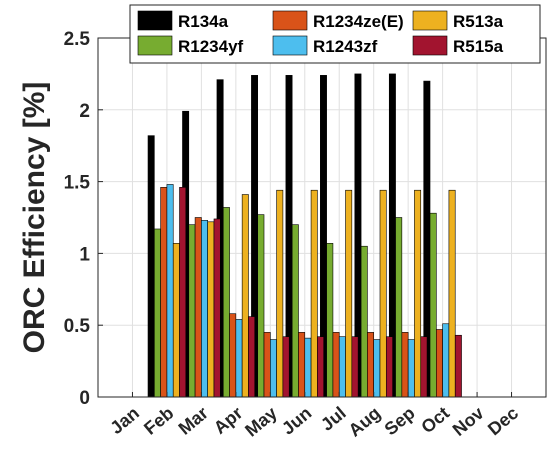  I want to click on bar-r1234zee-jun, so click(302, 365).